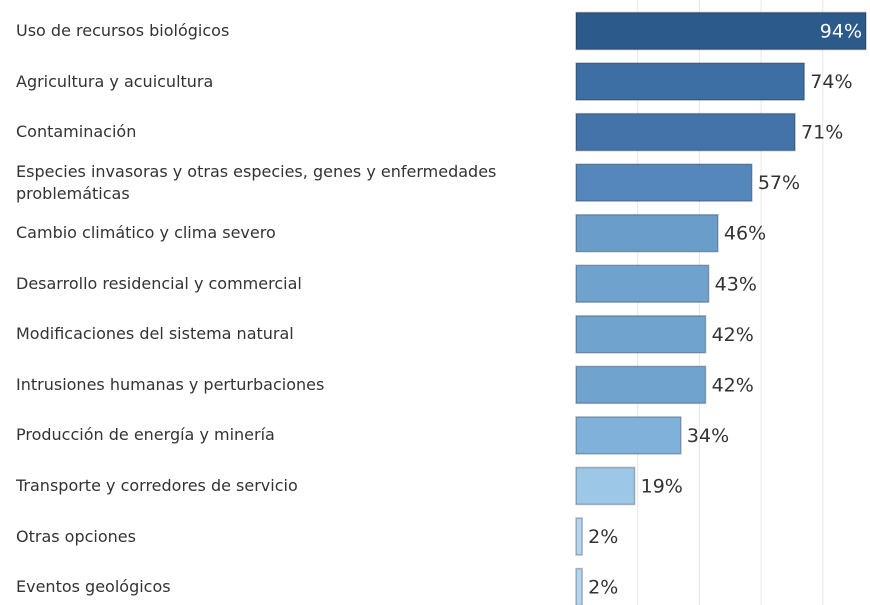 This screenshot has width=870, height=605. Describe the element at coordinates (831, 82) in the screenshot. I see `value-label: 74%` at that location.